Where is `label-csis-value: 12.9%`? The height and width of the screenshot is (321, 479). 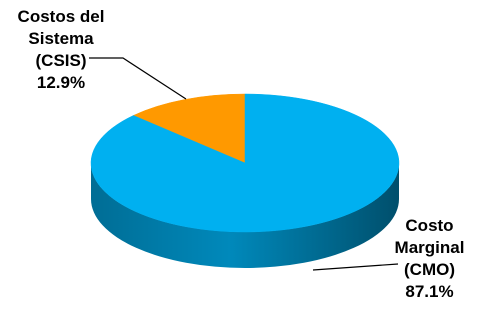 label-csis-value: 12.9% is located at coordinates (61, 82).